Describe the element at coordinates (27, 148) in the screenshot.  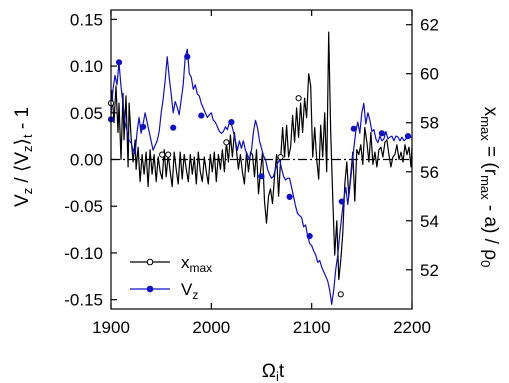
I see `ylabel-left-s2: z` at that location.